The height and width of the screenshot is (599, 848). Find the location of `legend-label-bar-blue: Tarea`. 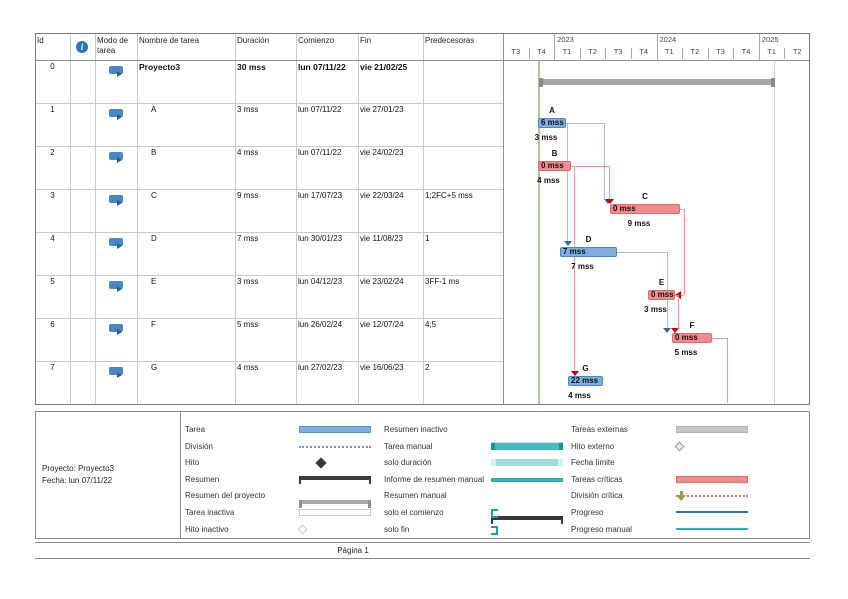

legend-label-bar-blue: Tarea is located at coordinates (195, 429).